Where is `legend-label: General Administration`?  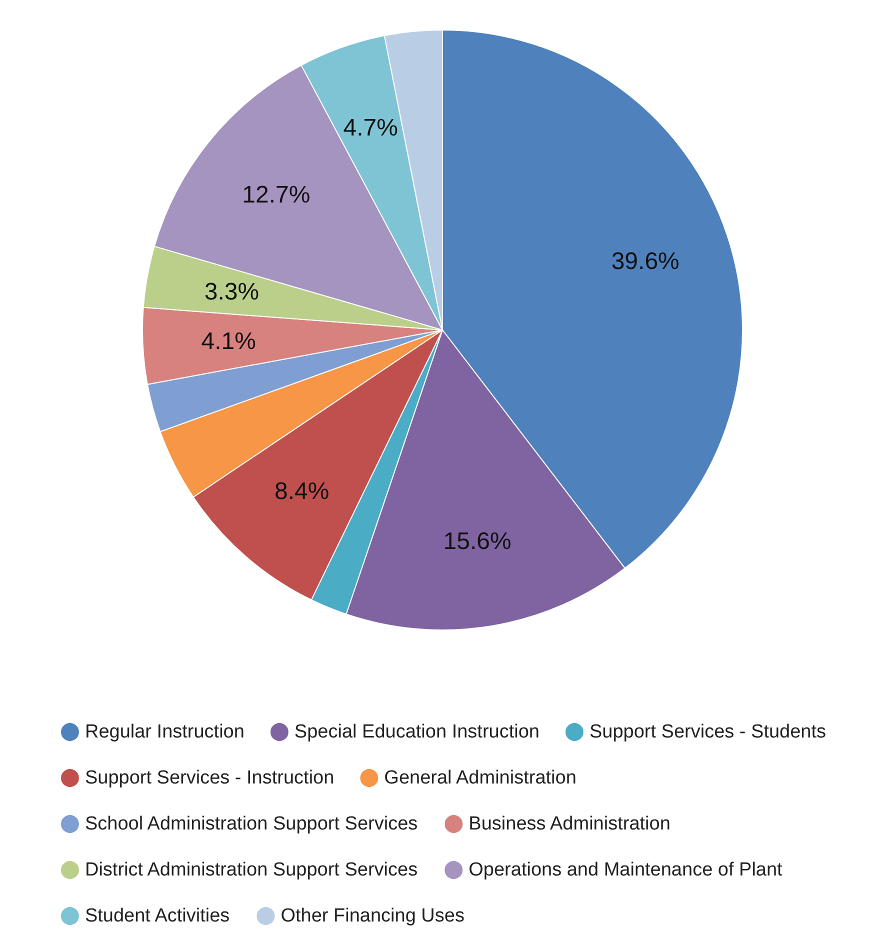
legend-label: General Administration is located at coordinates (480, 778).